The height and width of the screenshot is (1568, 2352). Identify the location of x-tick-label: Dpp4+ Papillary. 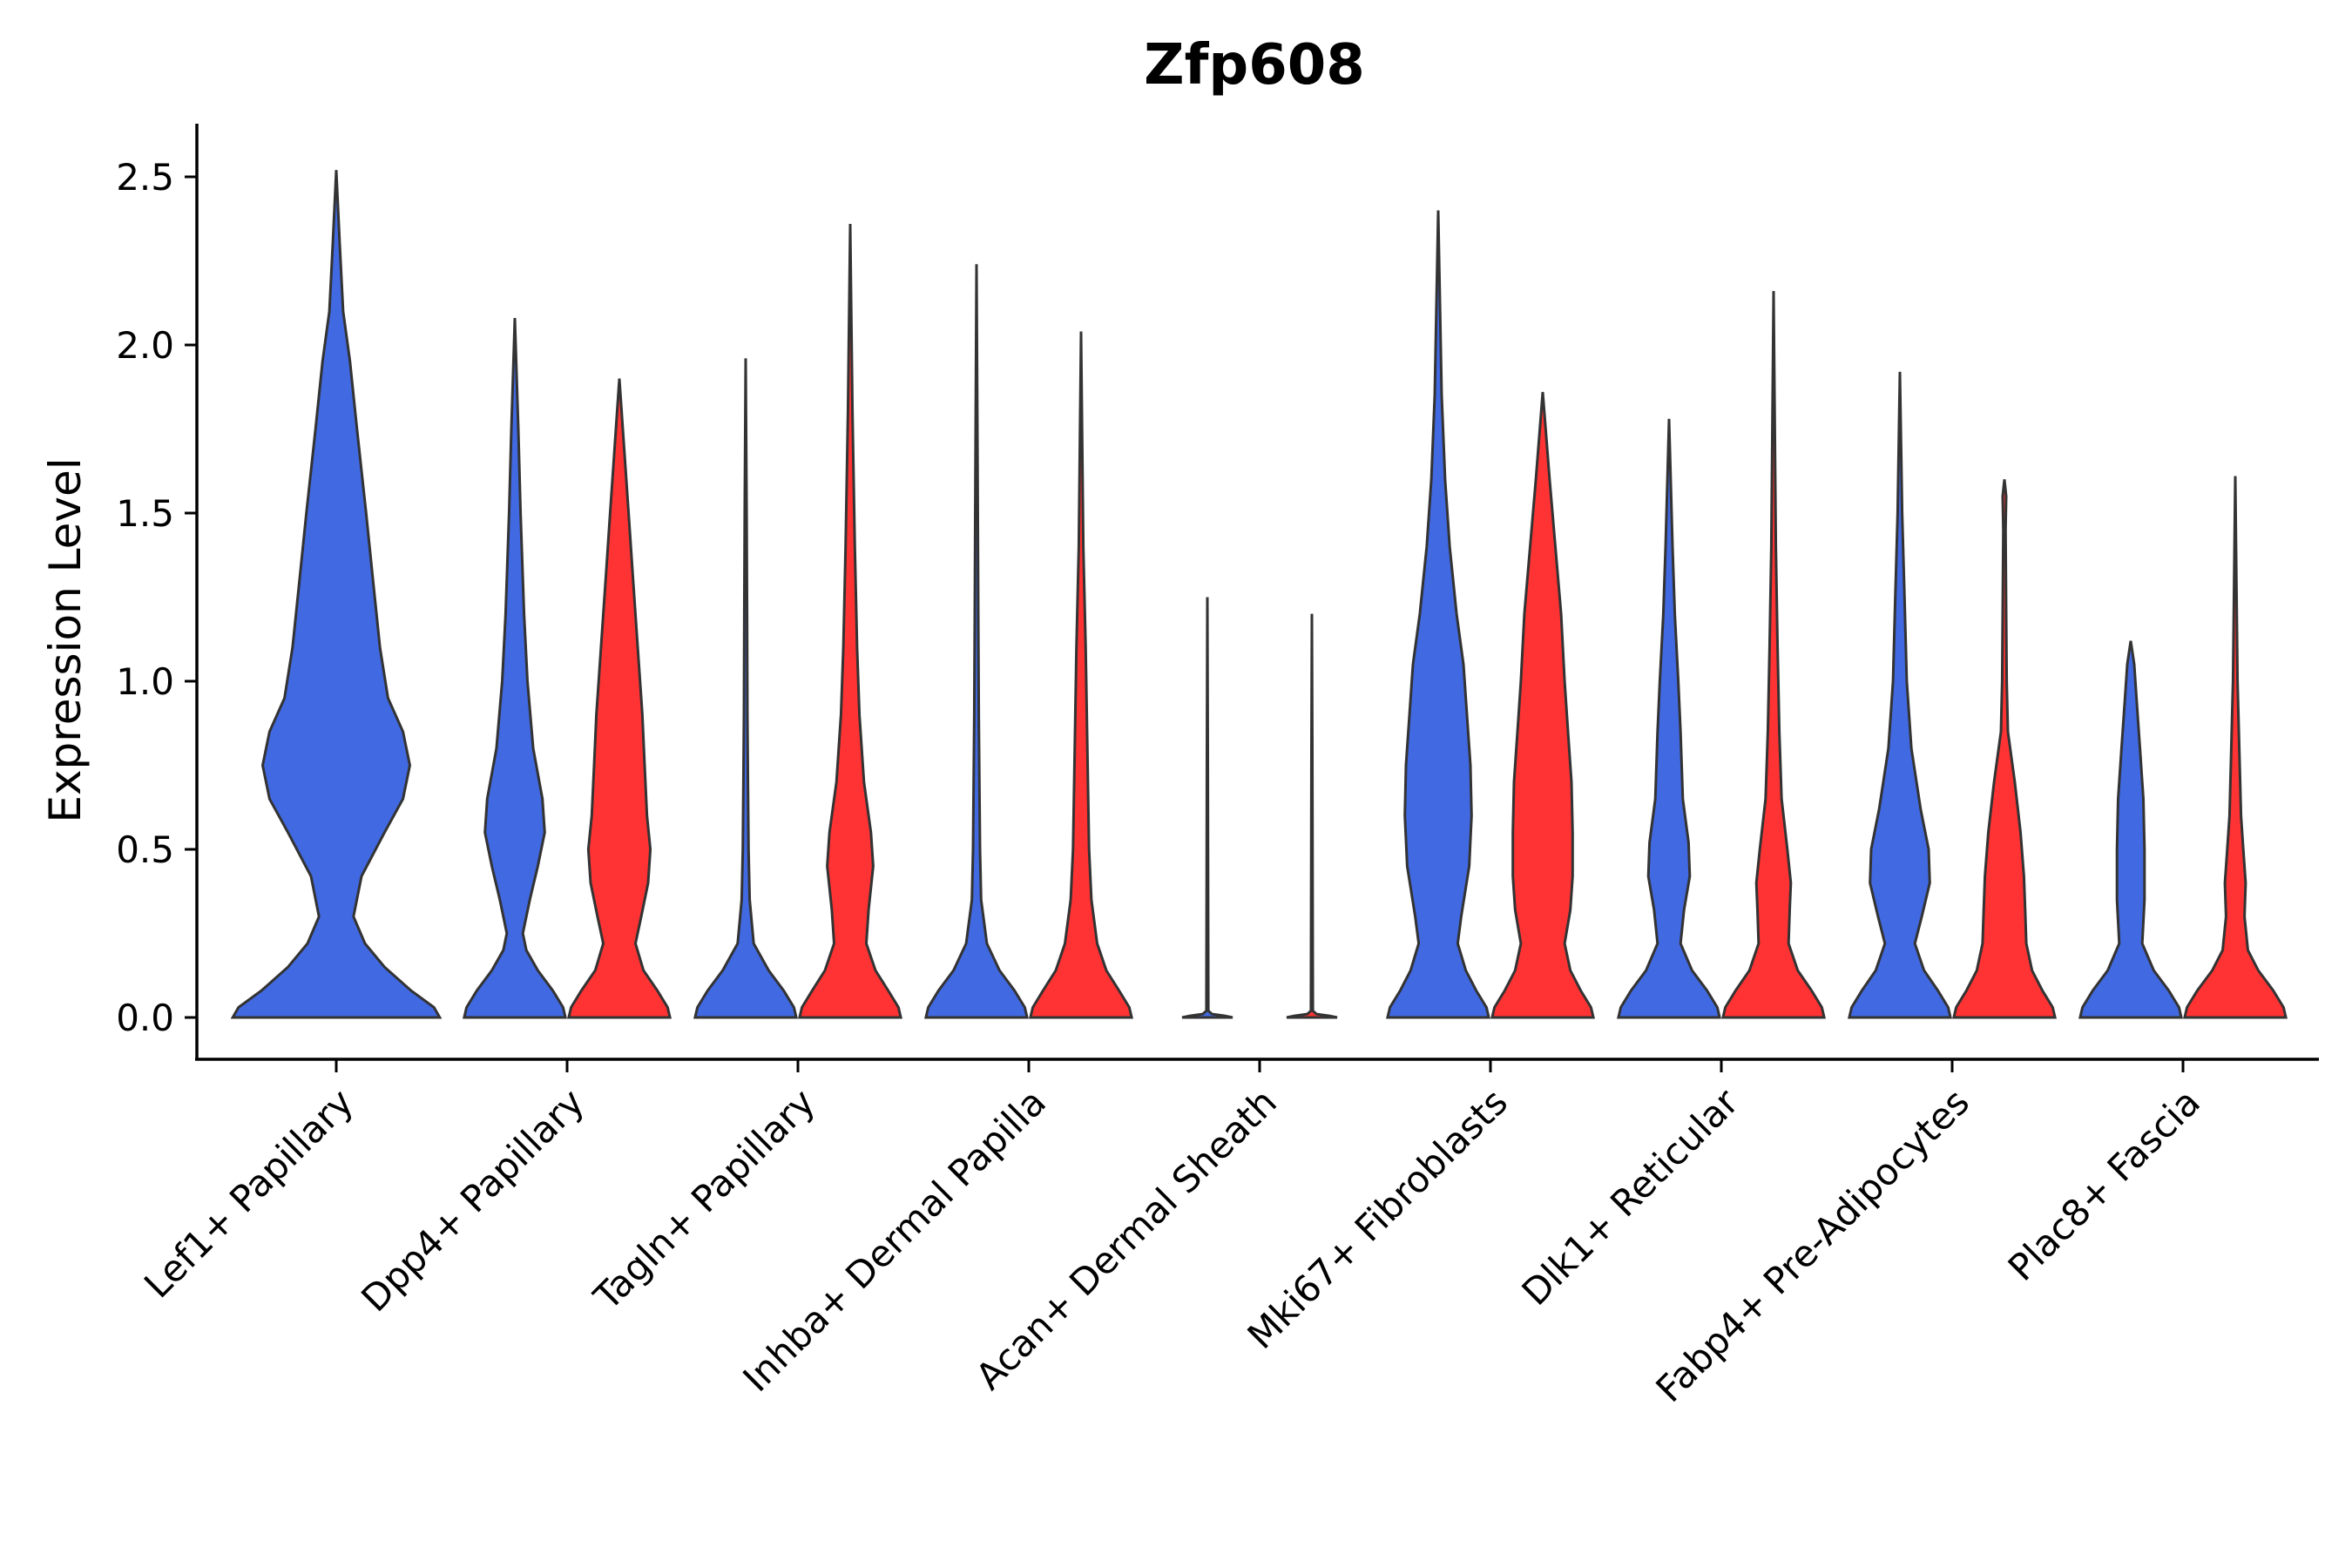
(472, 1200).